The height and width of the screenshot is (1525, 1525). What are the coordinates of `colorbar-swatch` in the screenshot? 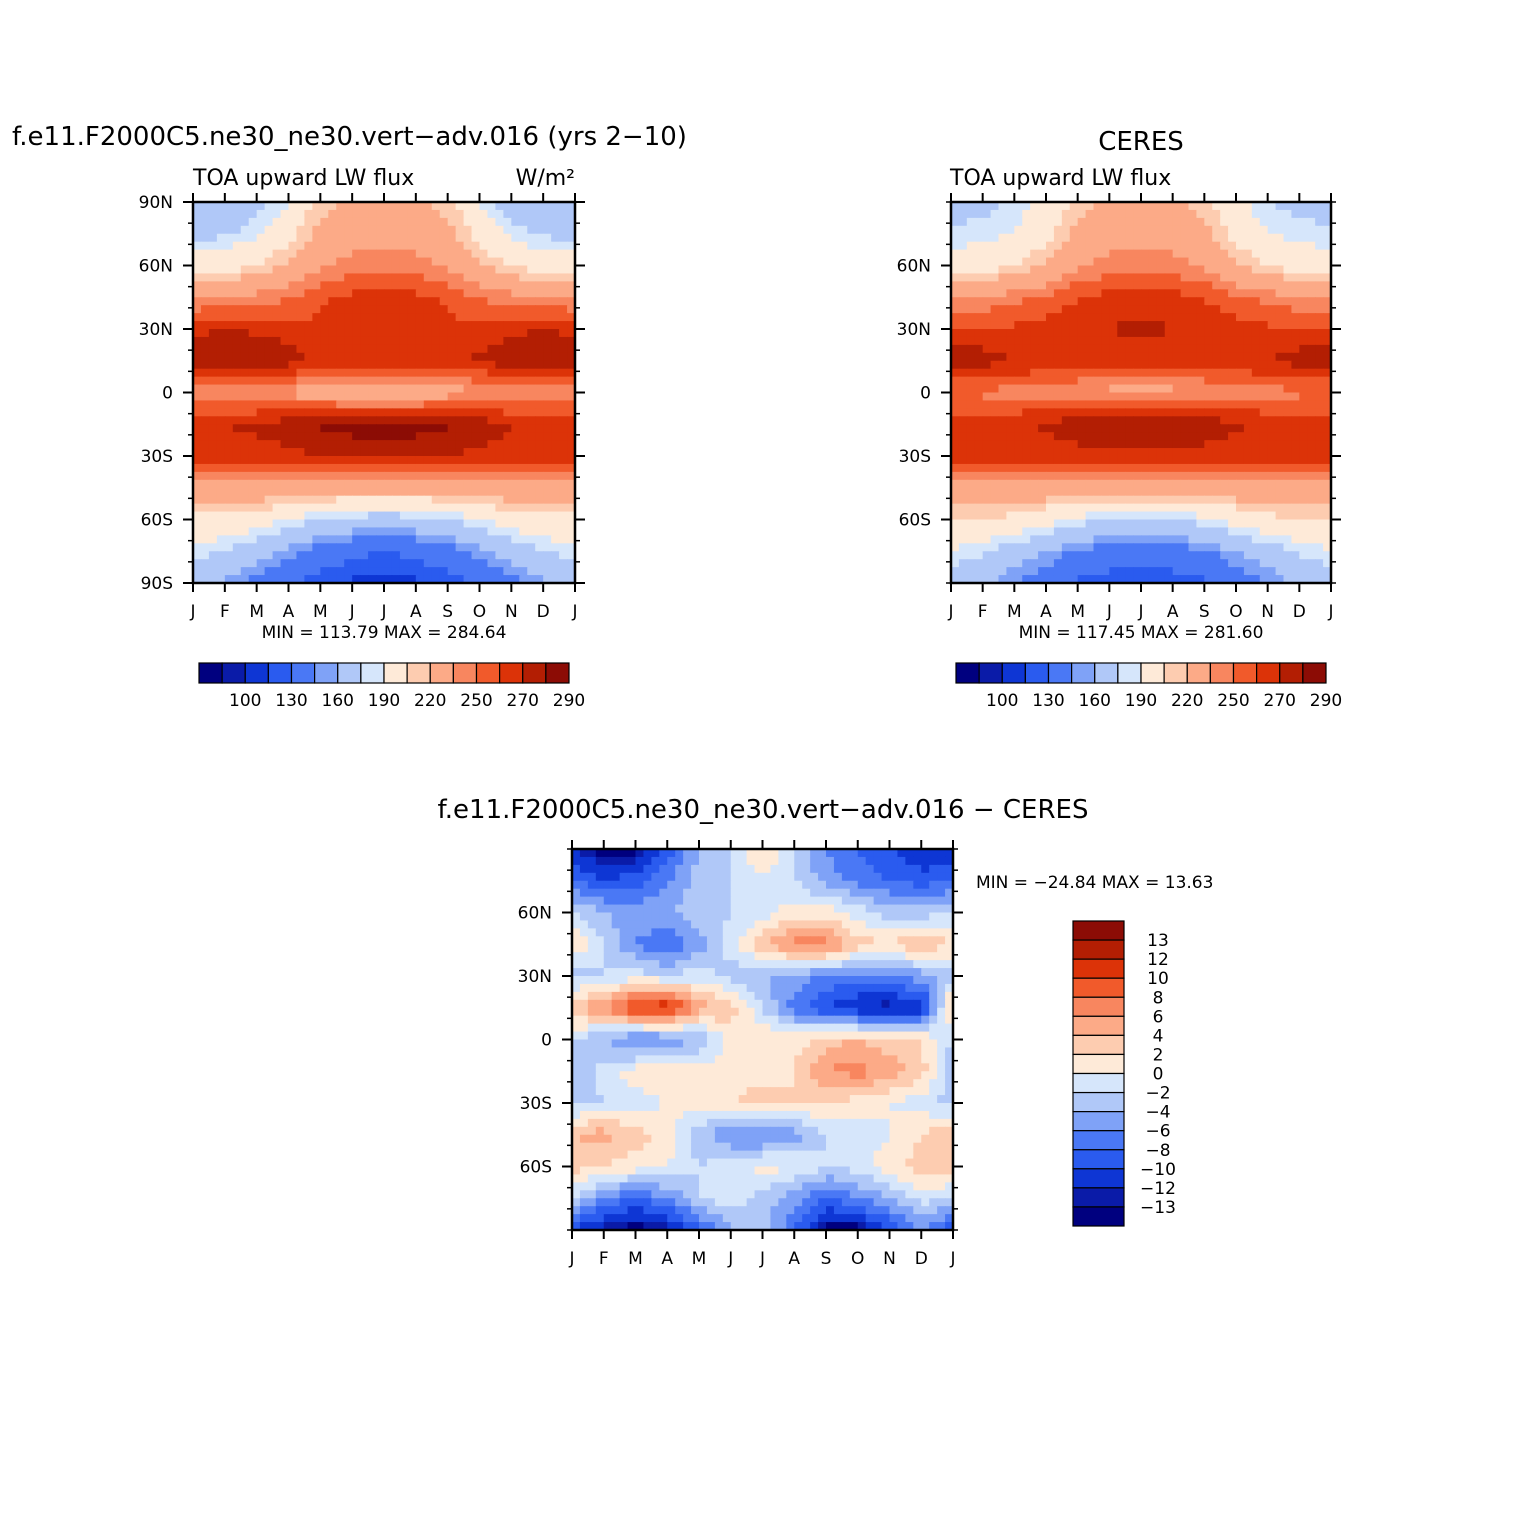 It's located at (488, 673).